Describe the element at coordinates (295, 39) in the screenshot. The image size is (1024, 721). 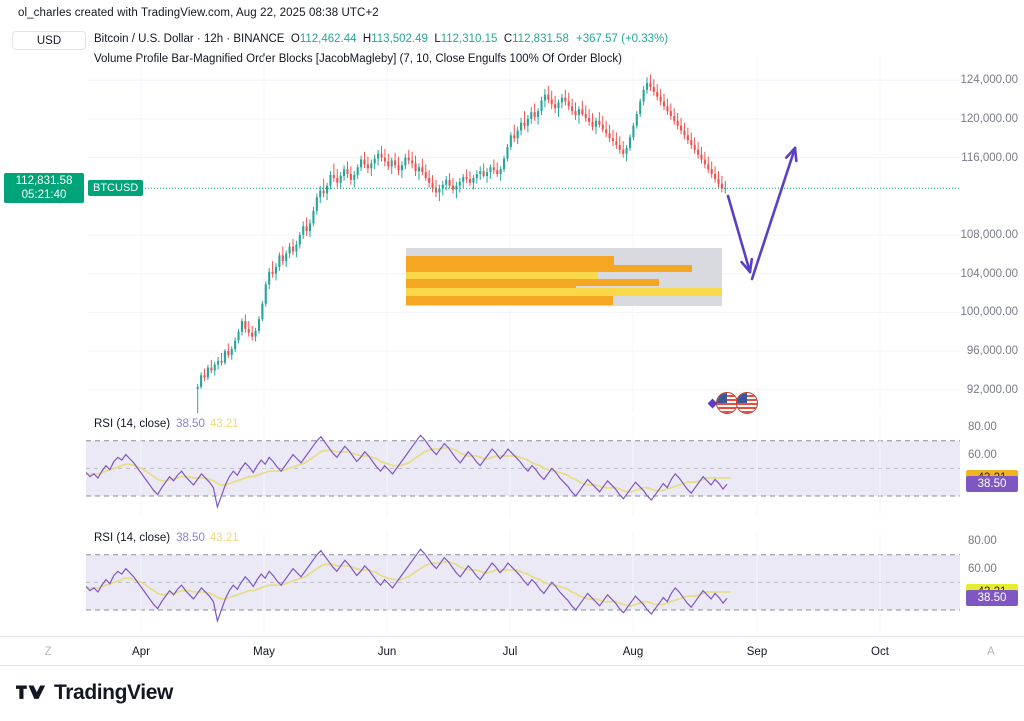
I see `legend-open-key: O` at that location.